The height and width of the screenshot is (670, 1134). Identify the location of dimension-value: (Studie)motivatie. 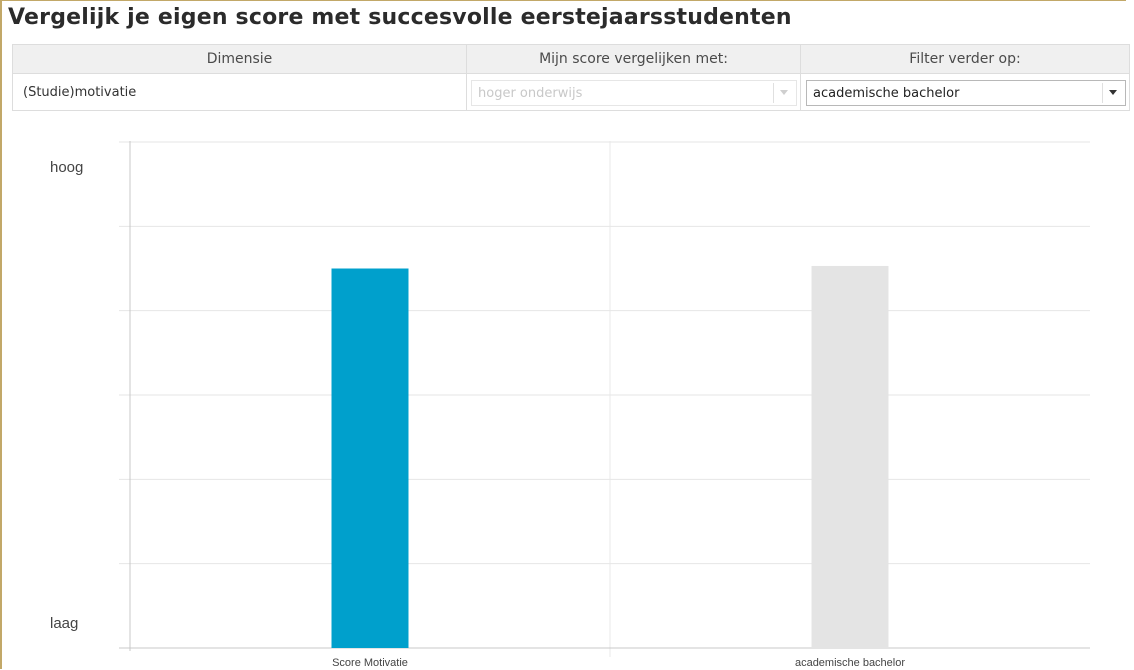
(80, 92).